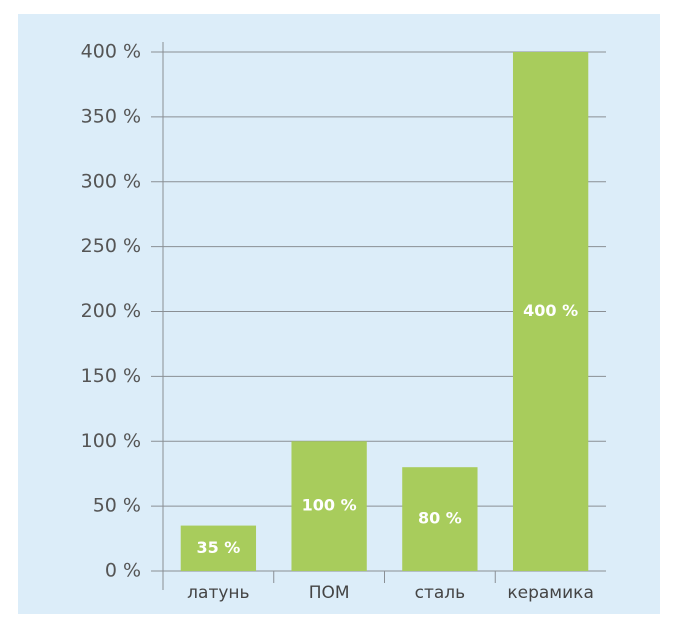 This screenshot has height=622, width=677. I want to click on y-tick-label: 50 %, so click(117, 506).